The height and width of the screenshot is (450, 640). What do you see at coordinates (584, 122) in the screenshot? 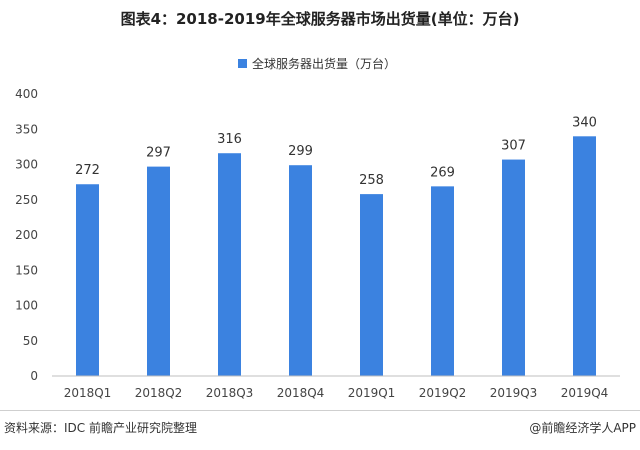
I see `data-label: 340` at bounding box center [584, 122].